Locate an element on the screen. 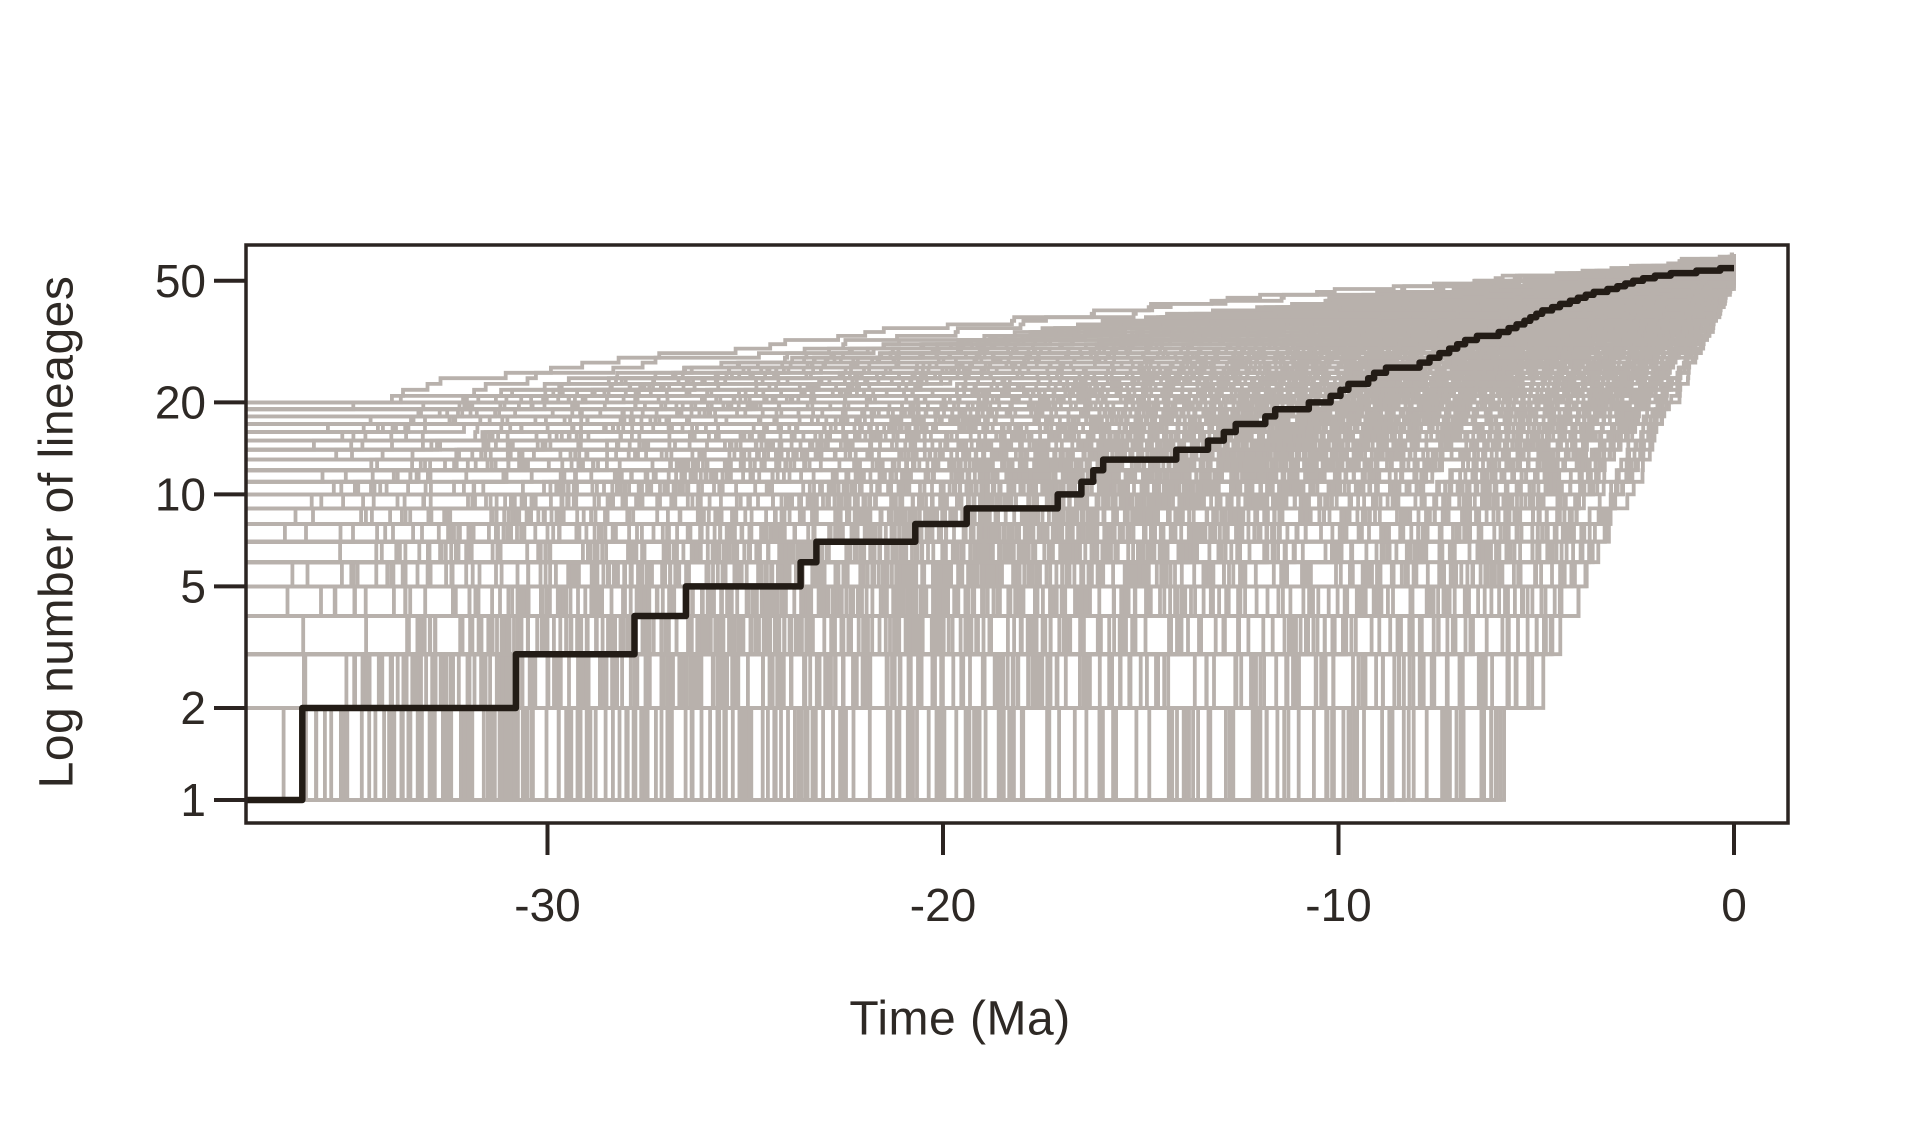 Image resolution: width=1917 pixels, height=1129 pixels. y-tick-label: 10 is located at coordinates (180, 494).